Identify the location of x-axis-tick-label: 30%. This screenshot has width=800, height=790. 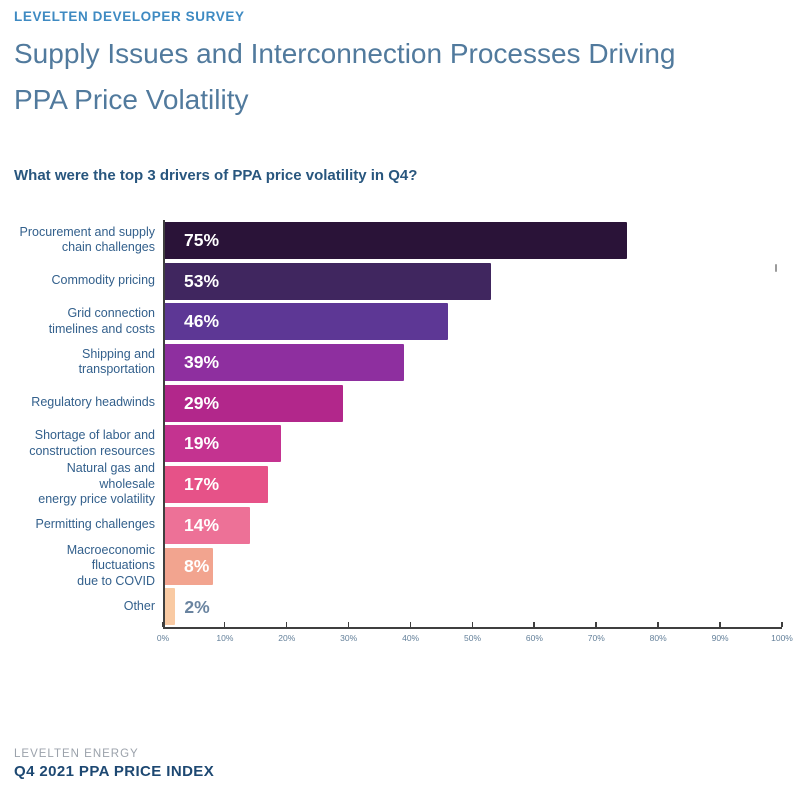
(349, 638).